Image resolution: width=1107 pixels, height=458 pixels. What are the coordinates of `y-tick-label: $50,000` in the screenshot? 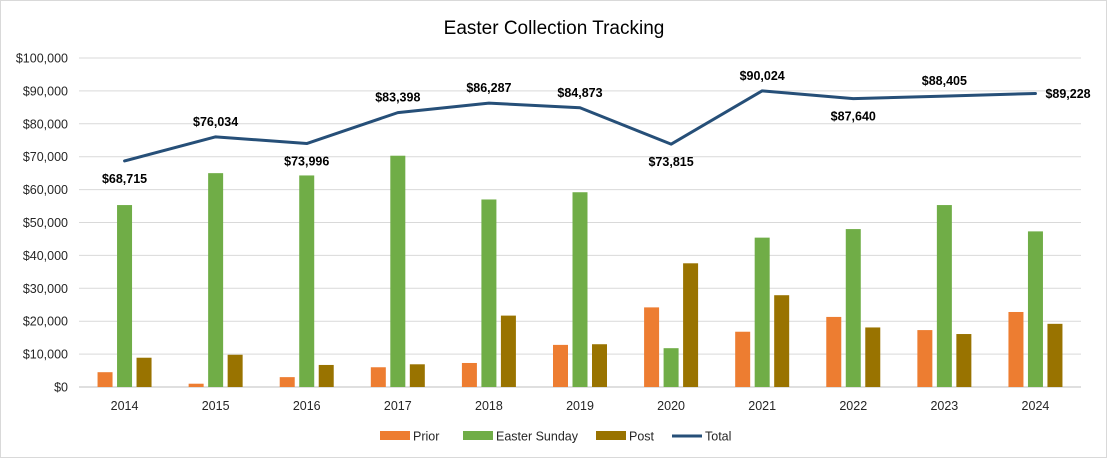 It's located at (45, 223).